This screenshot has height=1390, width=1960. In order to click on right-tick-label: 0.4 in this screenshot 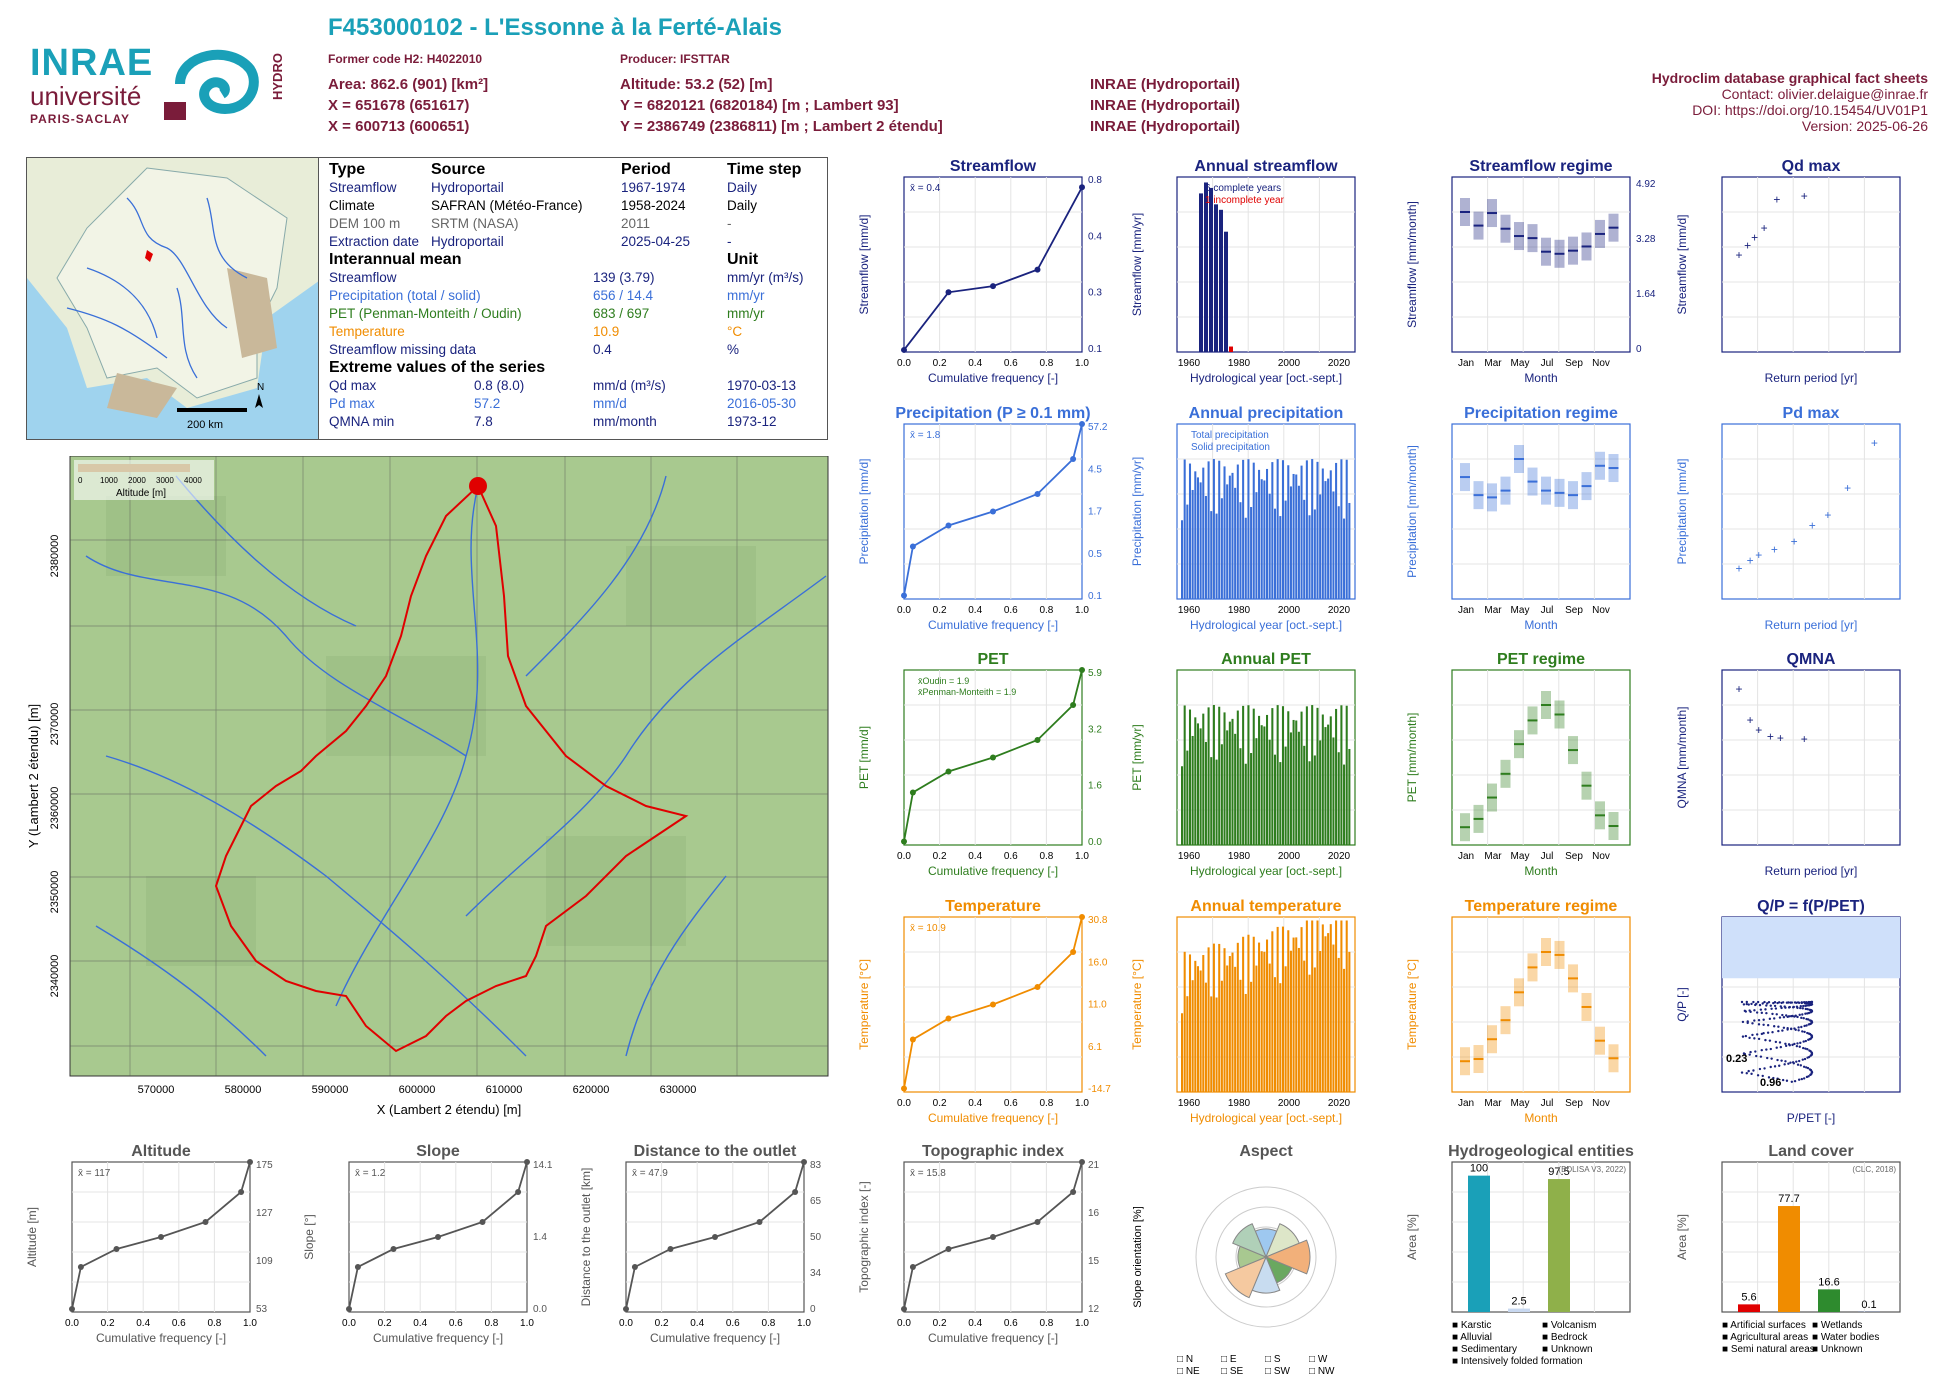, I will do `click(1095, 236)`.